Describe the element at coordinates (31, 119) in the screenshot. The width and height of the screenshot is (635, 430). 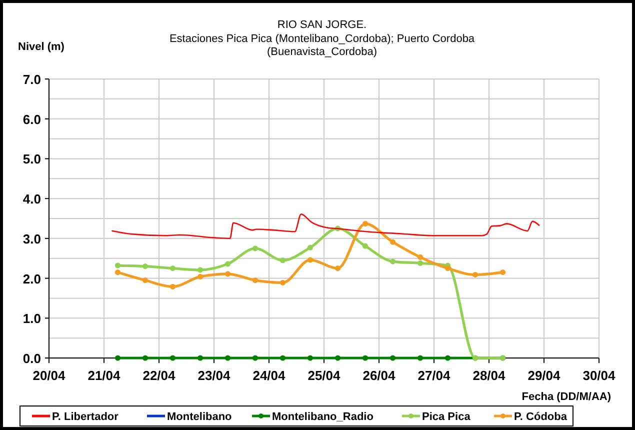
I see `y-tick-label: 6.0` at that location.